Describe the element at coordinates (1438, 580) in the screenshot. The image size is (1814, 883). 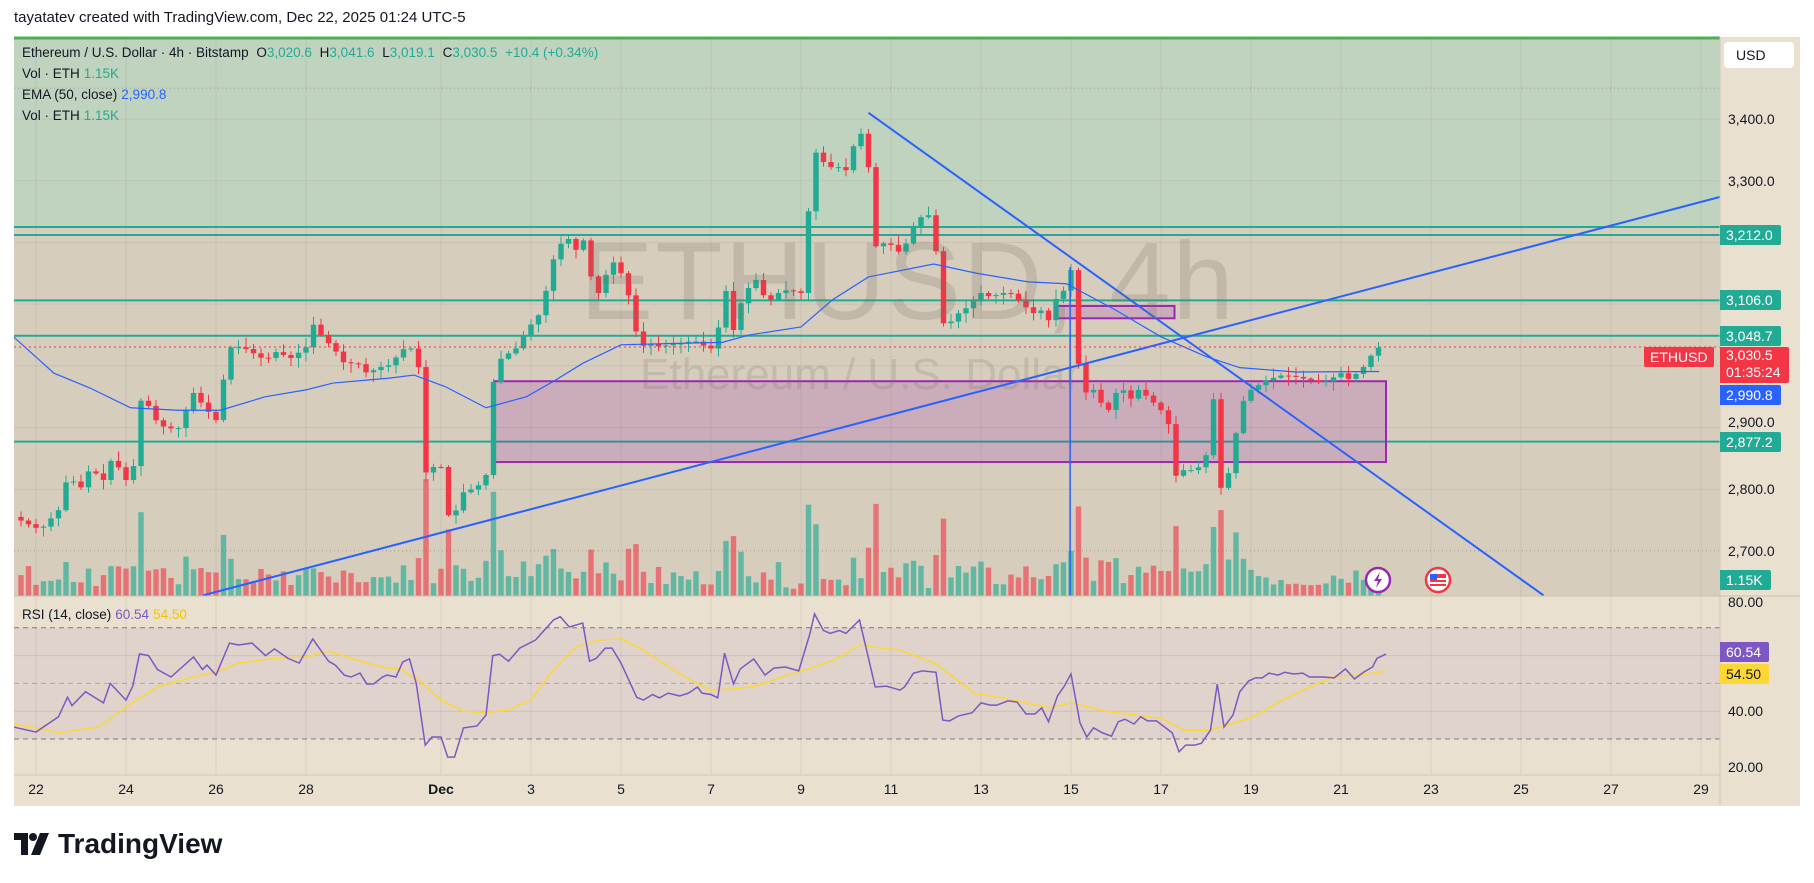
I see `us-flag-event-icon` at that location.